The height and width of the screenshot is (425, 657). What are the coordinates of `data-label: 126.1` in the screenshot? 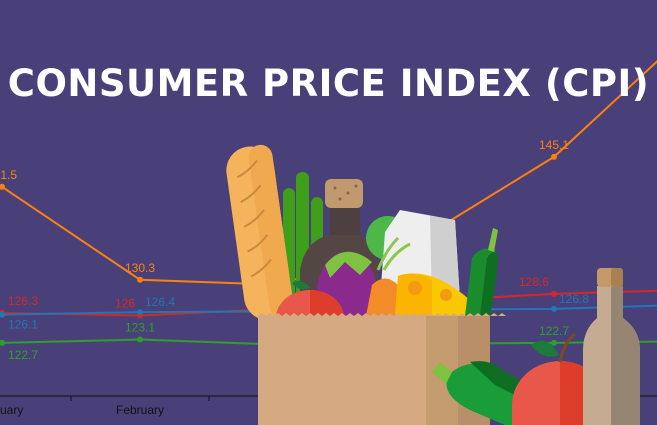 It's located at (23, 325).